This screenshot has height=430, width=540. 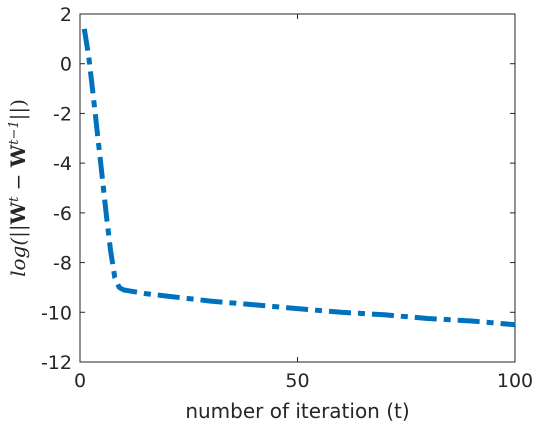 I want to click on y-tick-label: -12, so click(x=56, y=363).